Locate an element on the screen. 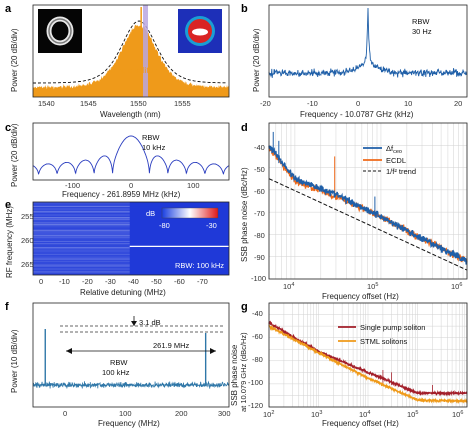 The image size is (474, 428). panel-g-ytick: -120 is located at coordinates (255, 405).